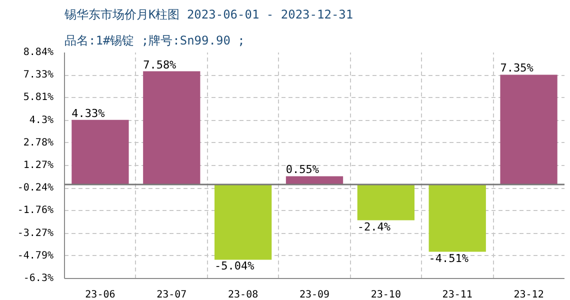 The height and width of the screenshot is (300, 570). What do you see at coordinates (517, 68) in the screenshot?
I see `data-label: 7.35%` at bounding box center [517, 68].